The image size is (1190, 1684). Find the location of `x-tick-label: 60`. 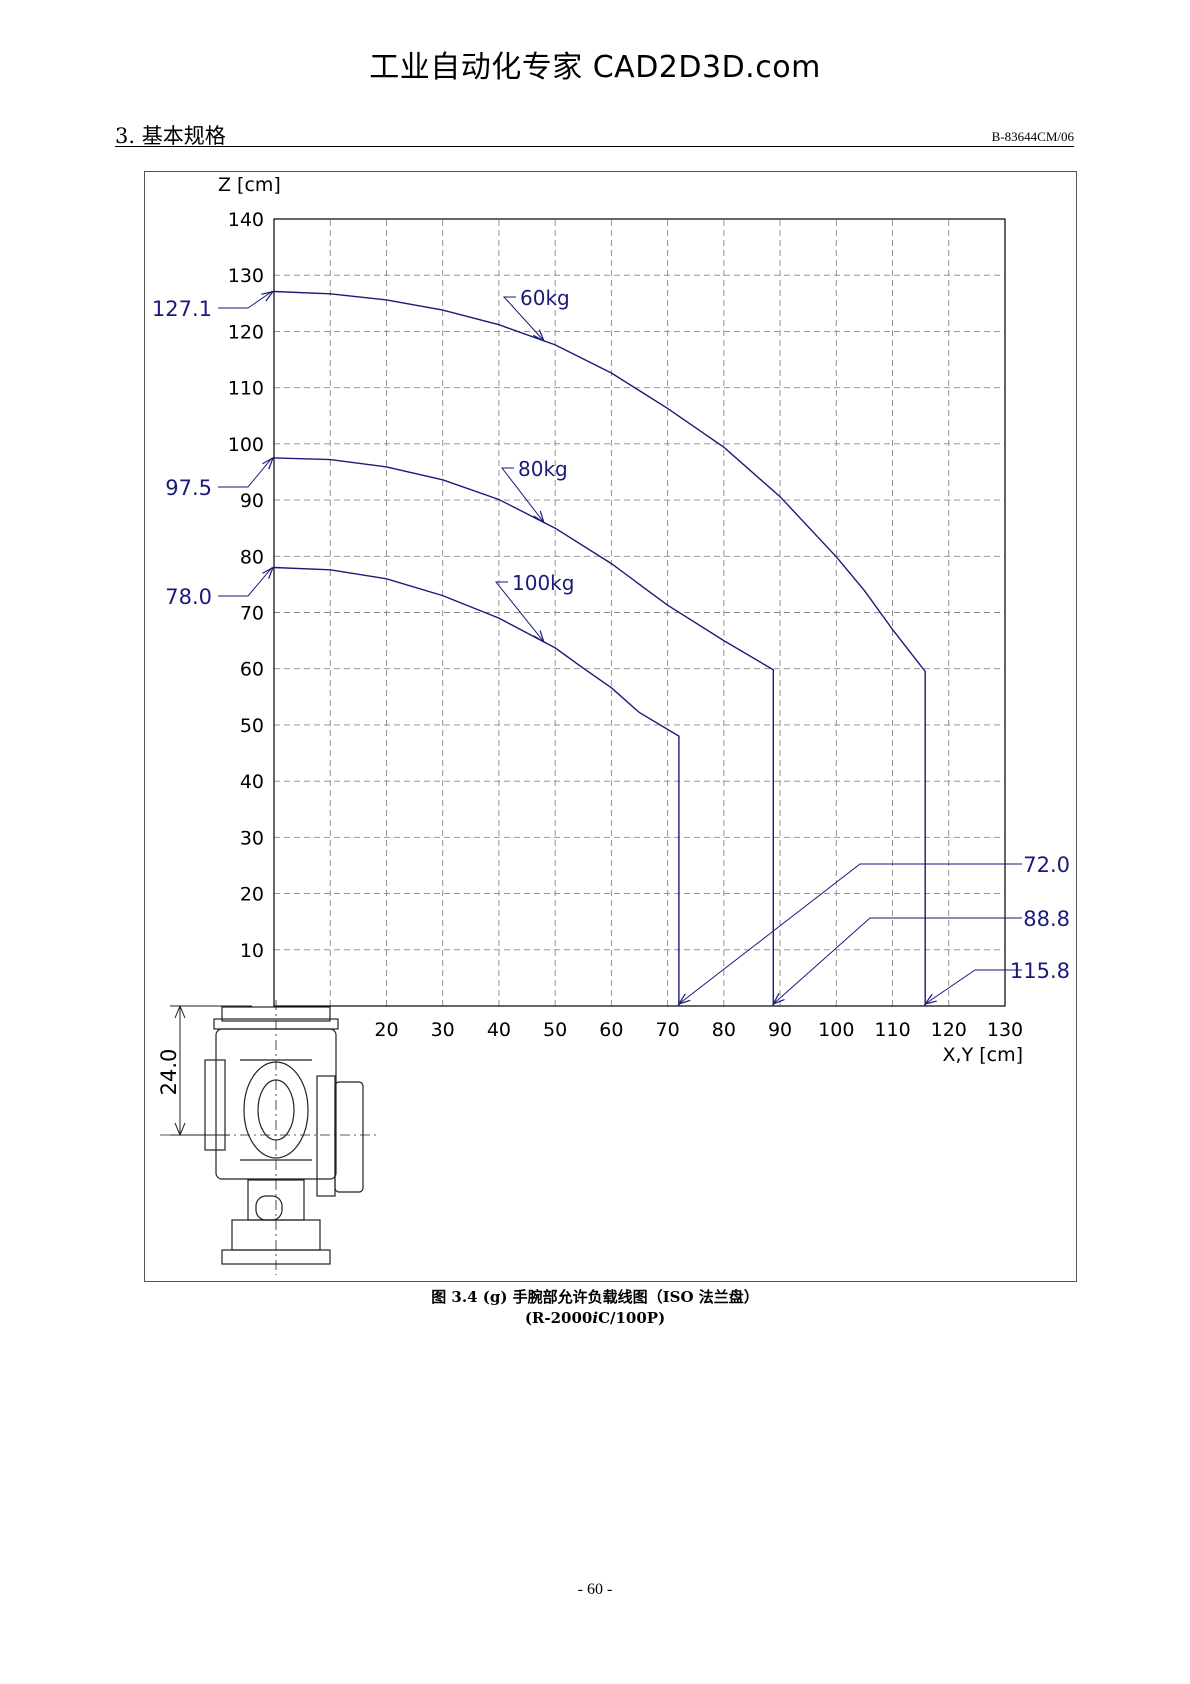

x-tick-label: 60 is located at coordinates (611, 1030).